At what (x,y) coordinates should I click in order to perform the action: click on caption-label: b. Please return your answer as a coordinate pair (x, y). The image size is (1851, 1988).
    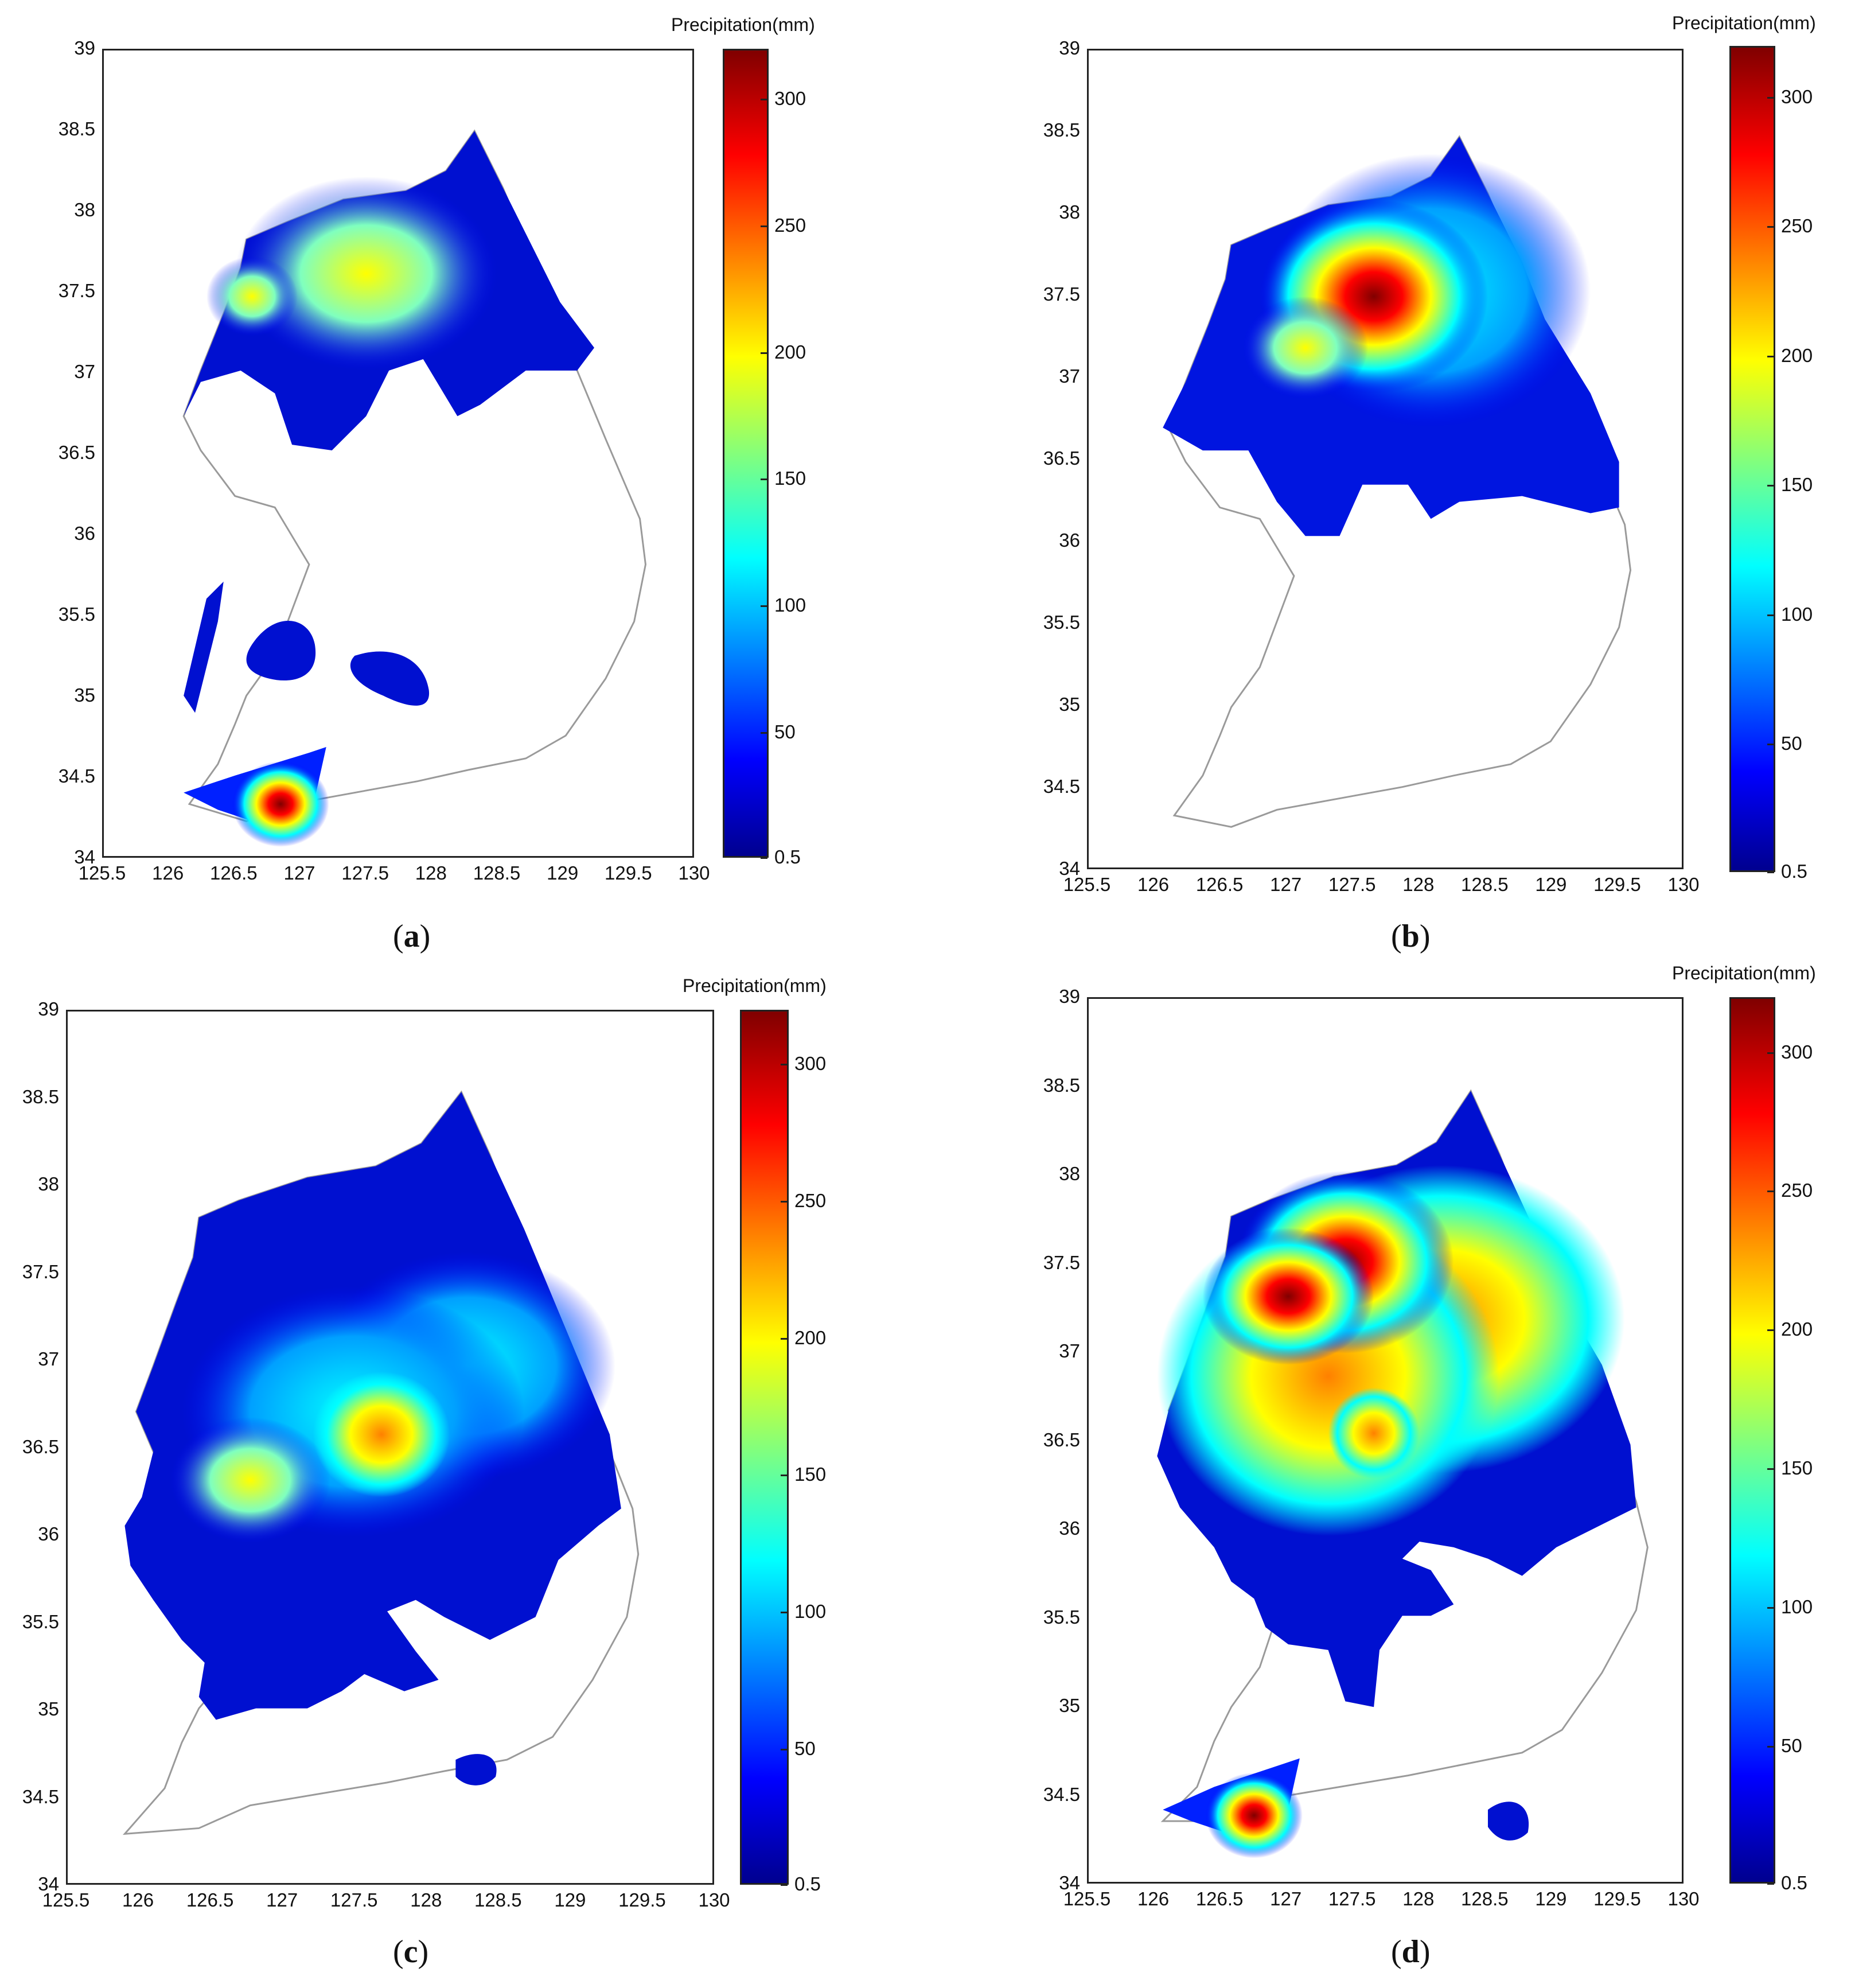
    Looking at the image, I should click on (1410, 937).